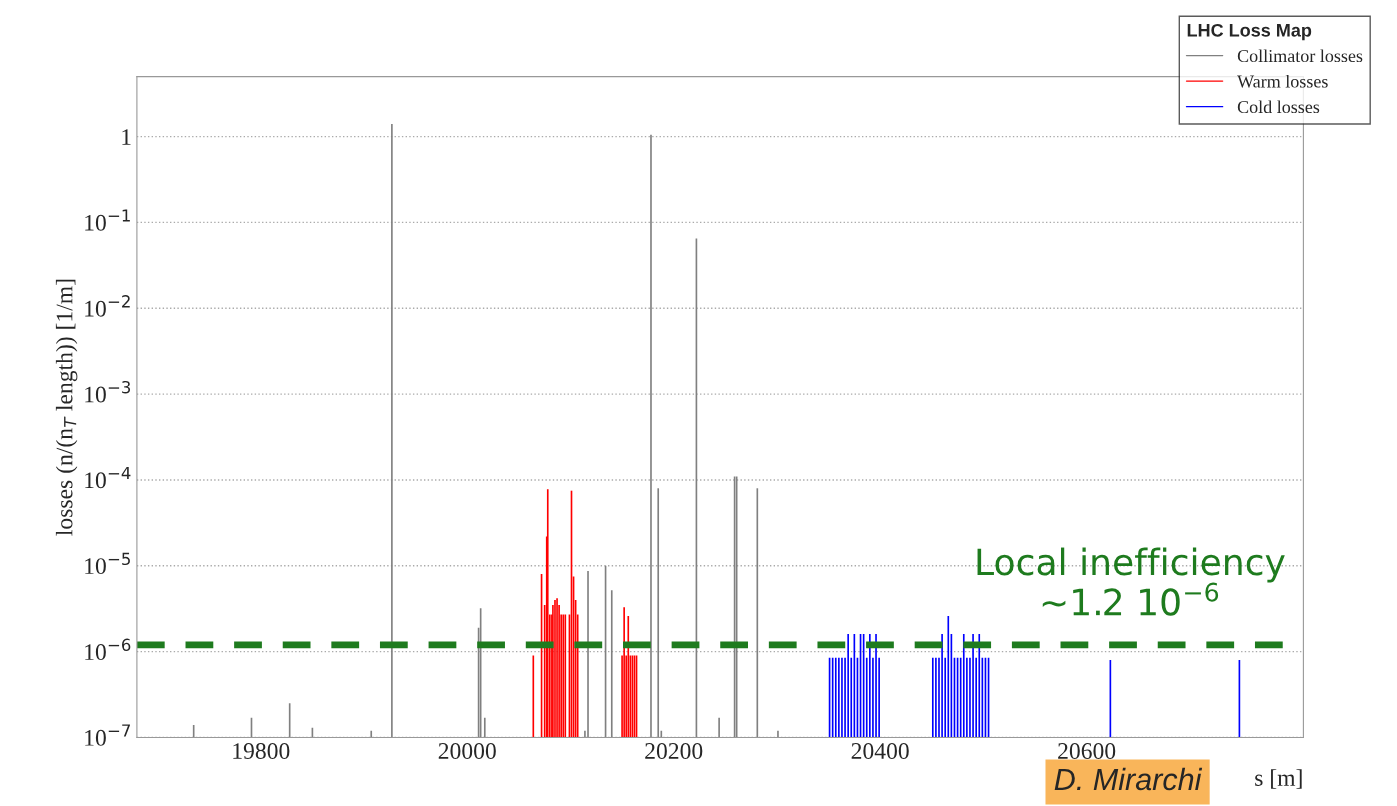  I want to click on x-tick-label: 19800, so click(261, 751).